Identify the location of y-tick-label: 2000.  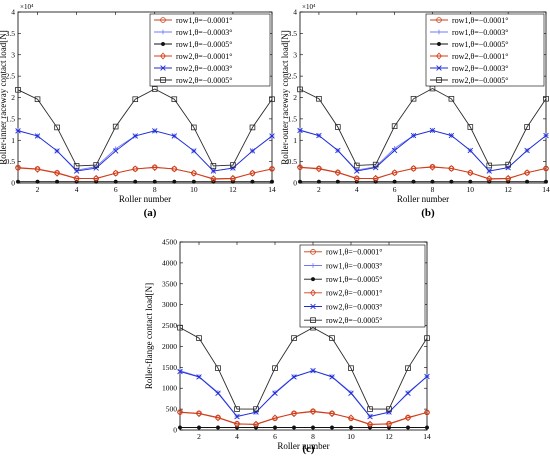
(169, 346).